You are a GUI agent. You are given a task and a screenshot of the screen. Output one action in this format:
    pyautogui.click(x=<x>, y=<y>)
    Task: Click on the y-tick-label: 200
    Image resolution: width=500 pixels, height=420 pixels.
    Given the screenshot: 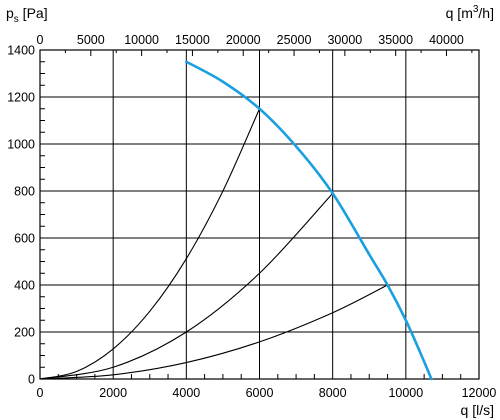 What is the action you would take?
    pyautogui.click(x=24, y=333)
    